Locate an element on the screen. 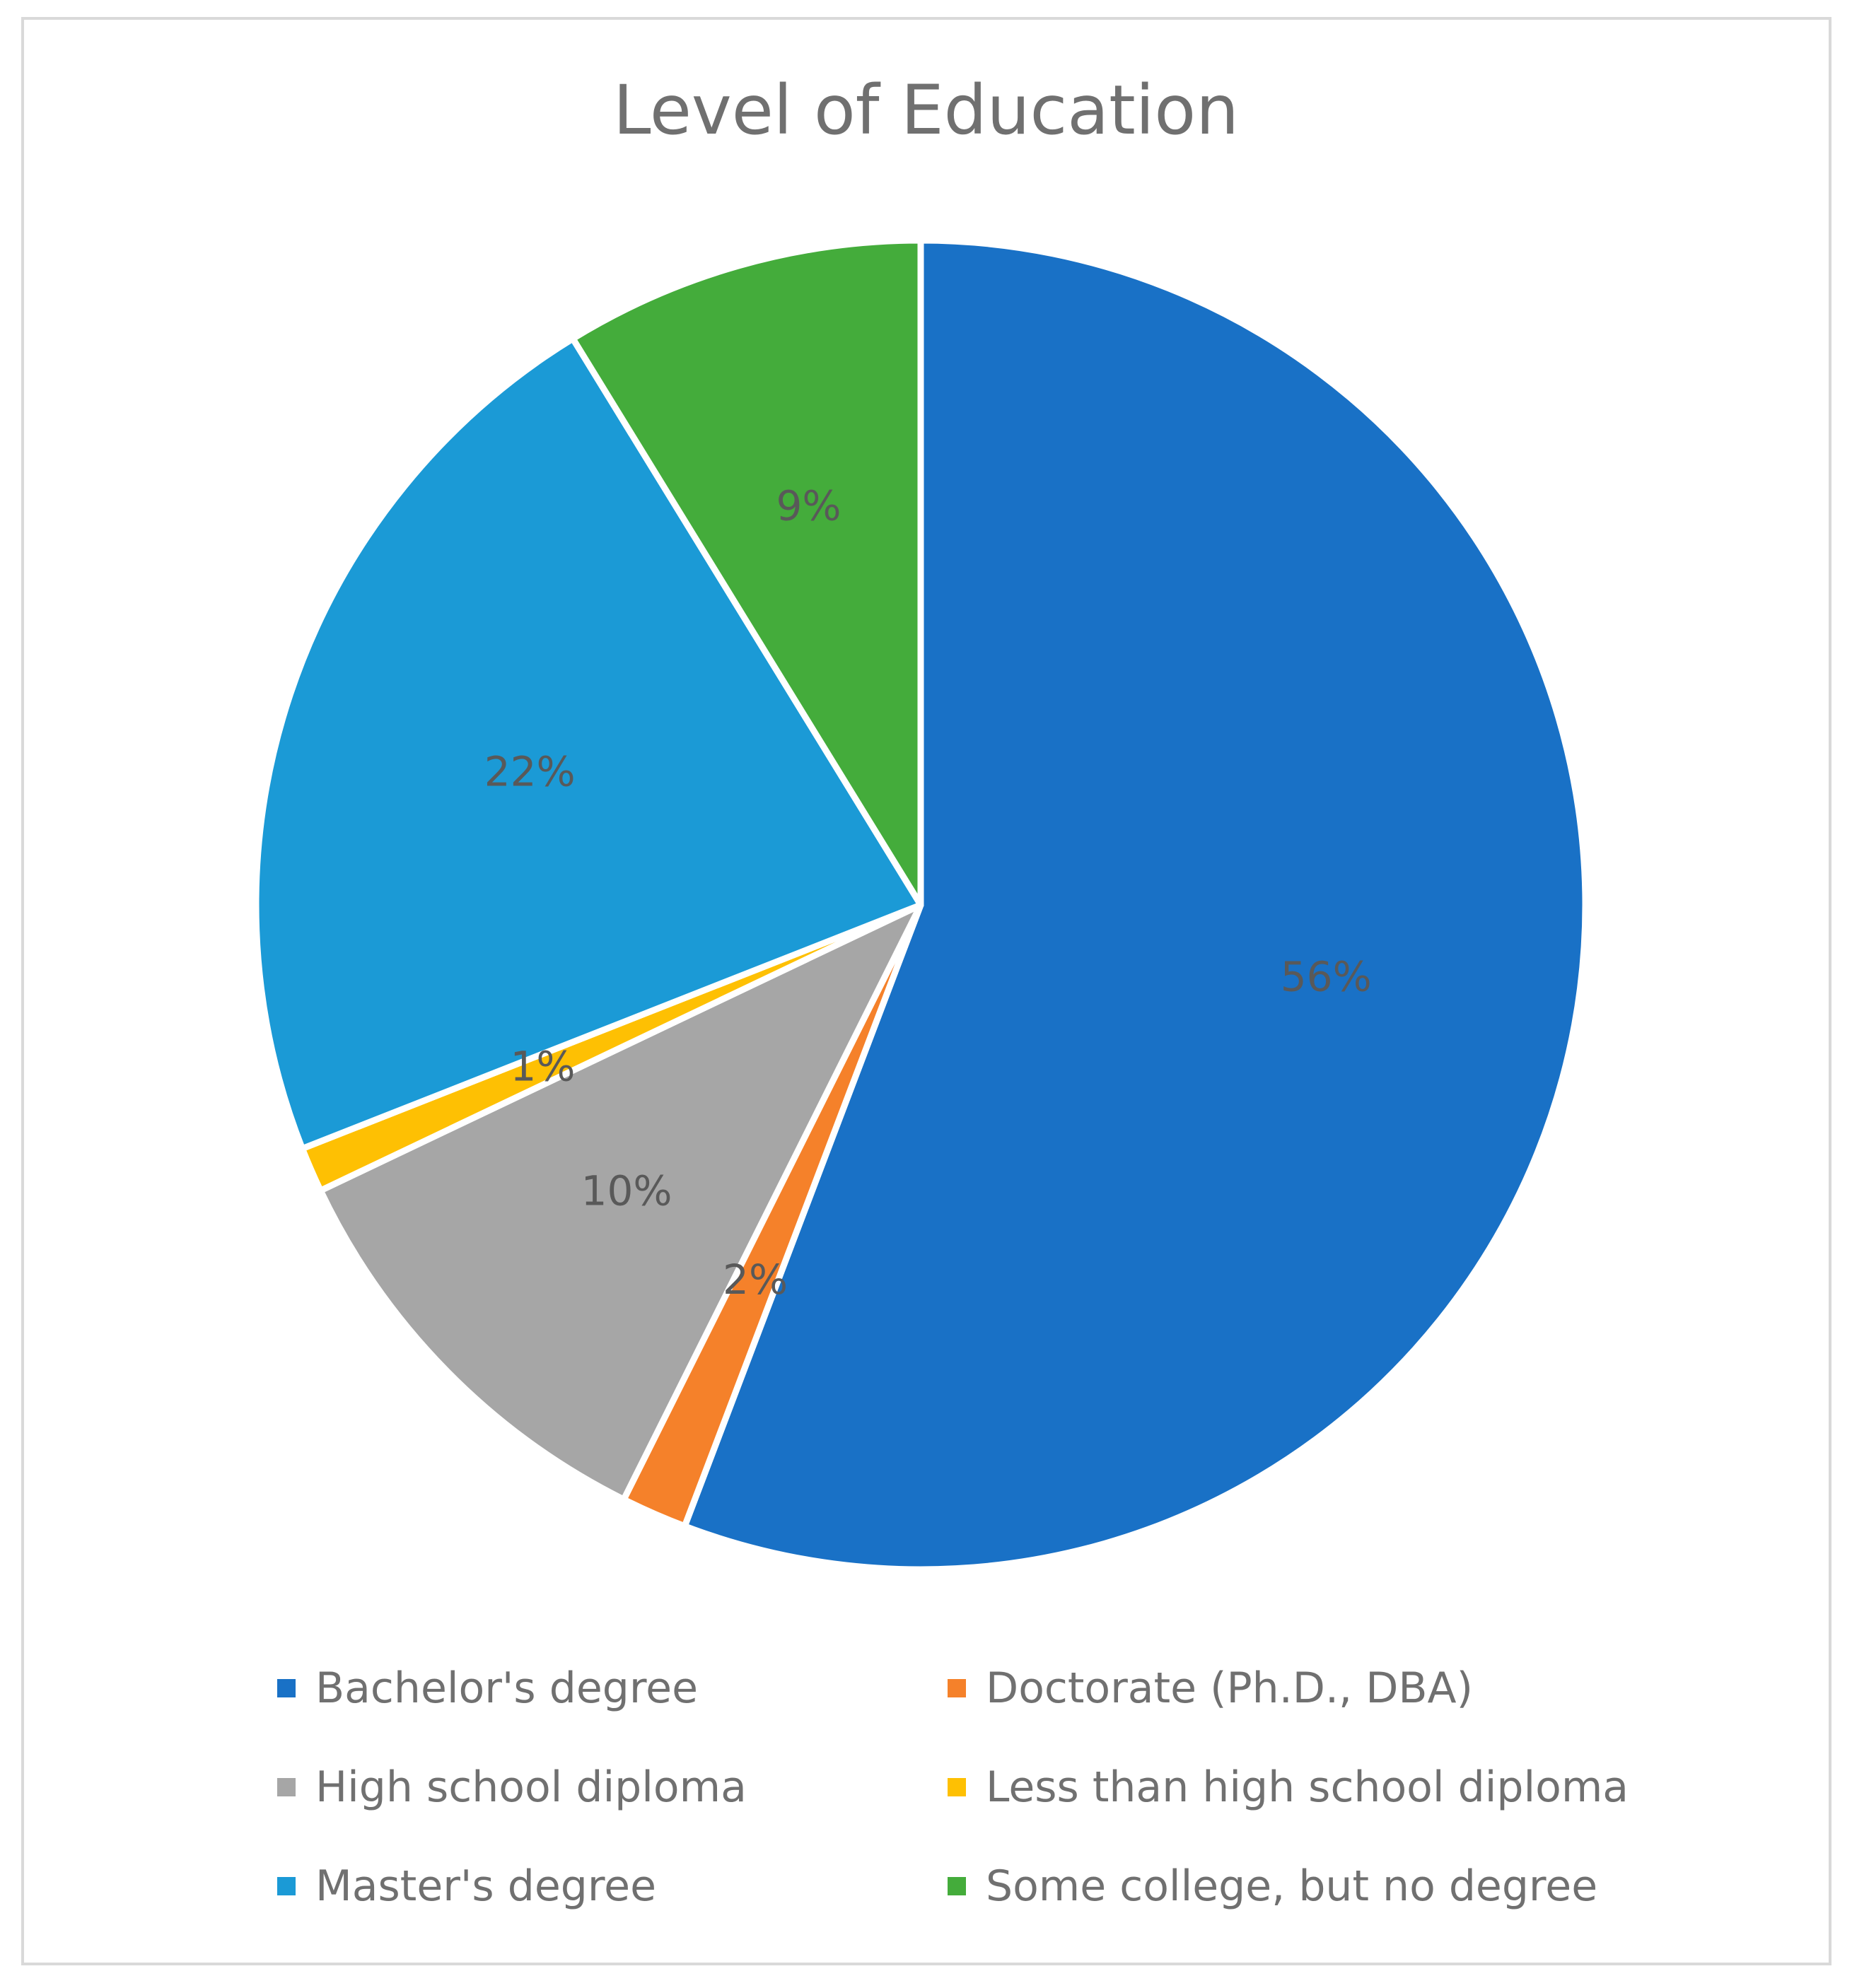 The image size is (1852, 1988). legend-item-masters: Master's degree is located at coordinates (467, 1886).